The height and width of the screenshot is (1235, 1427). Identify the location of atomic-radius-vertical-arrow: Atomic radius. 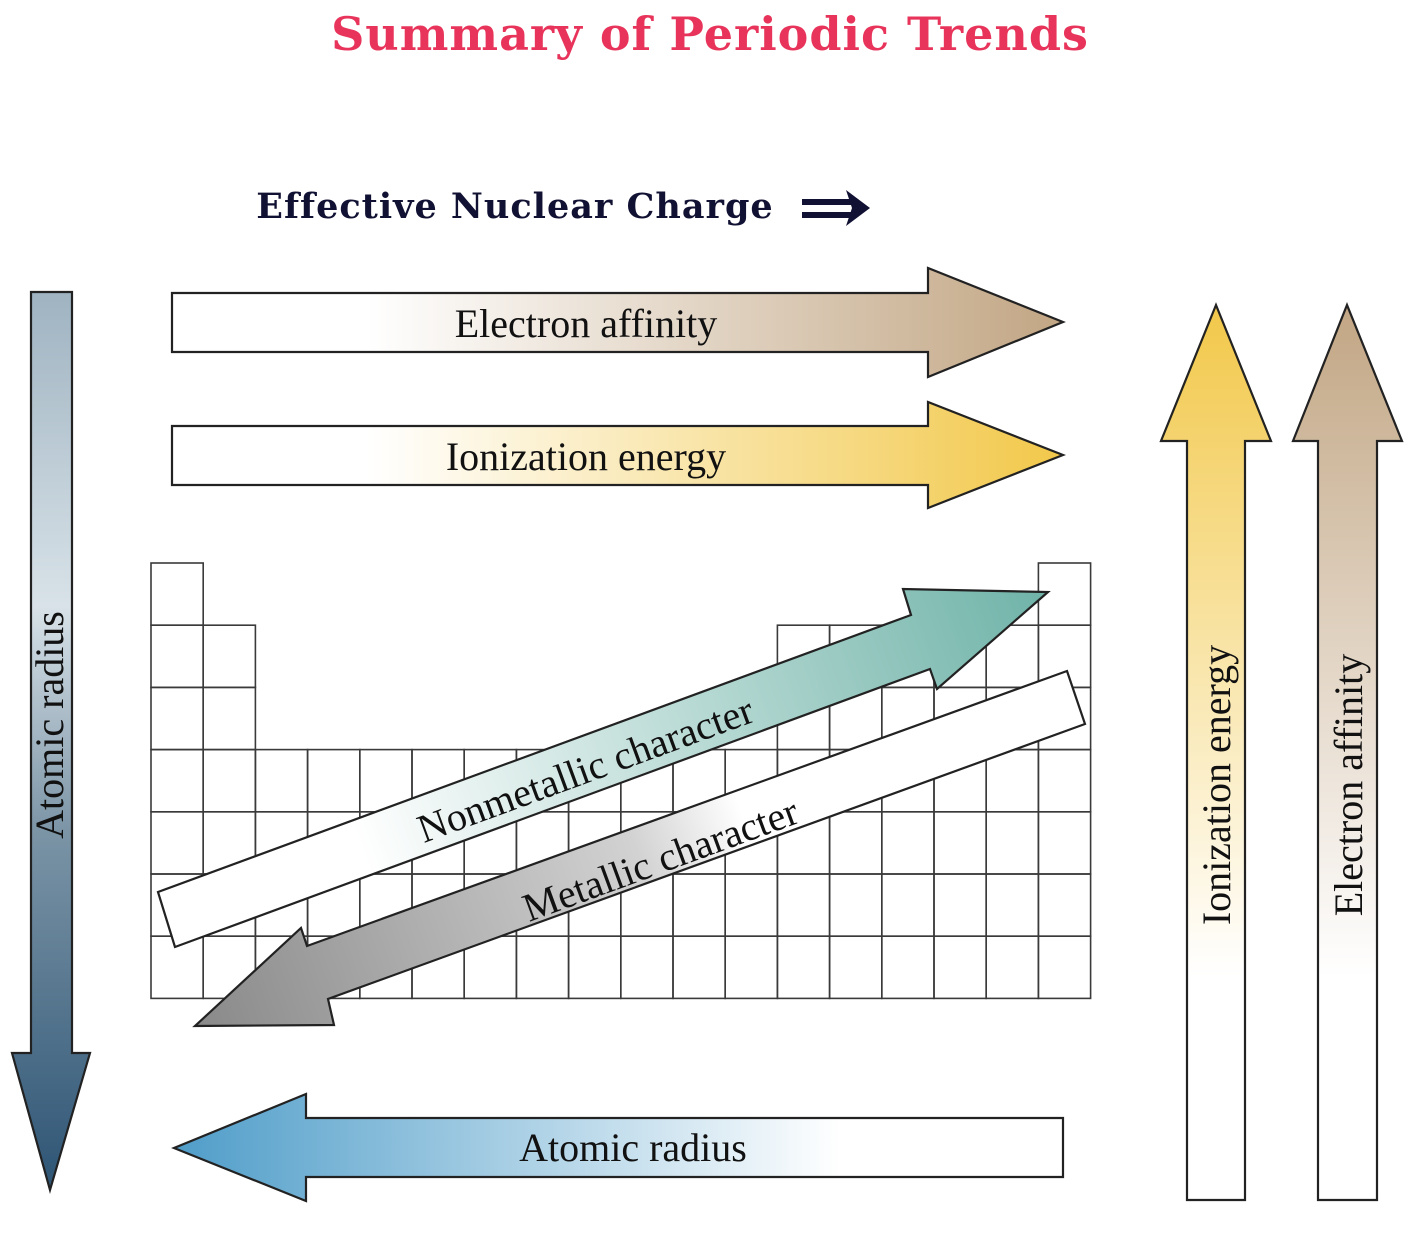
(51, 742).